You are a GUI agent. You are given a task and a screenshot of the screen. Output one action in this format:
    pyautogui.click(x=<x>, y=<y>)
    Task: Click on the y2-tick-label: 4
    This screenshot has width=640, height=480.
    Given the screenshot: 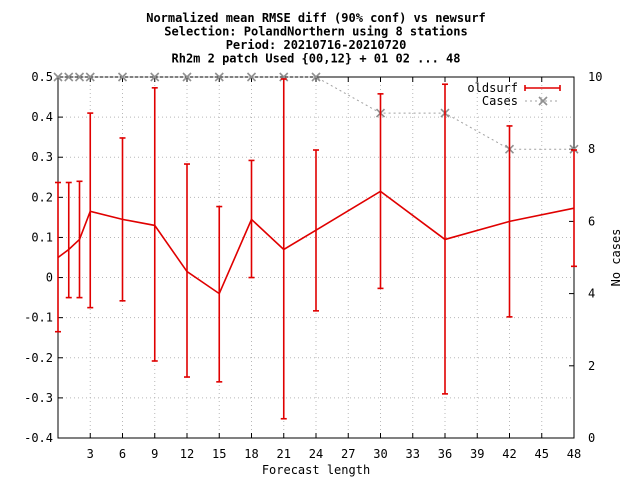 What is the action you would take?
    pyautogui.click(x=591, y=294)
    